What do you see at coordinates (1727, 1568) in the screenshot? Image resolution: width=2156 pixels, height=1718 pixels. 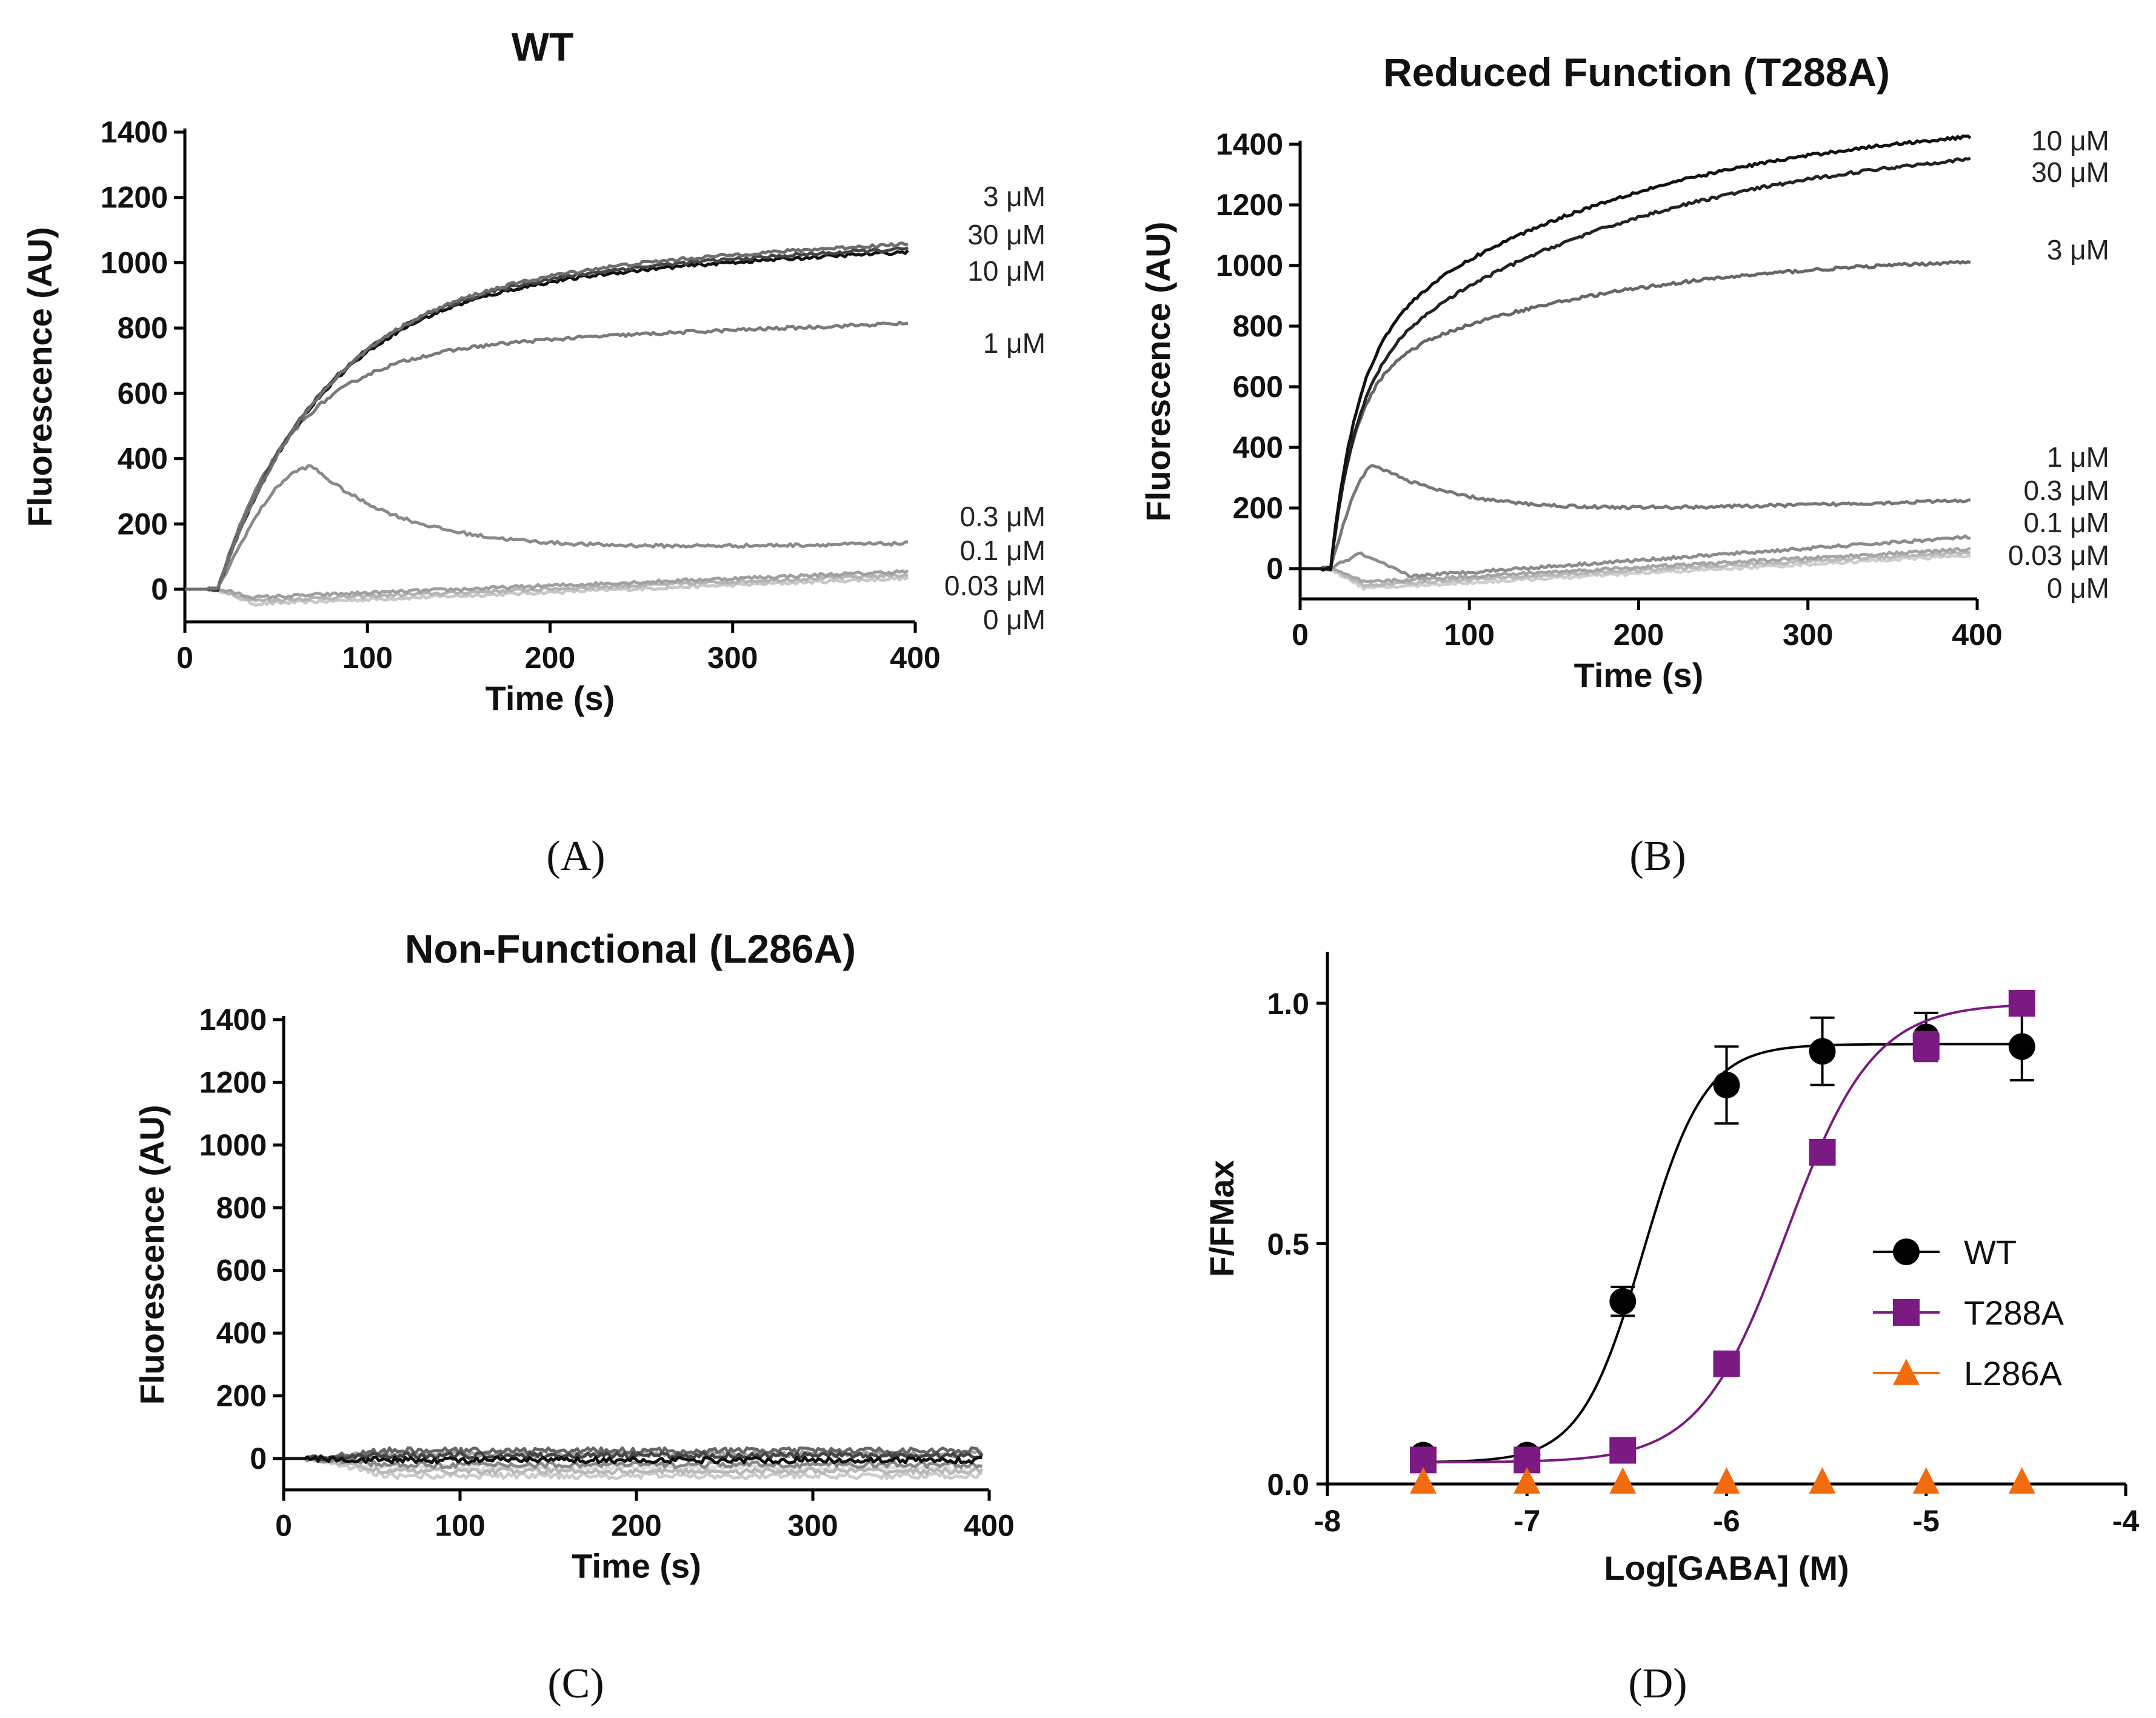 I see `x-axis-label: Log[GABA] (M)` at bounding box center [1727, 1568].